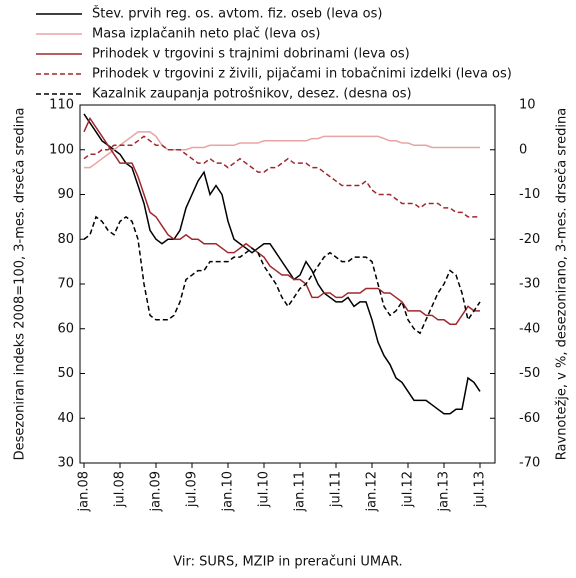 The width and height of the screenshot is (576, 578). What do you see at coordinates (300, 492) in the screenshot?
I see `x-tick-label: jan.11` at bounding box center [300, 492].